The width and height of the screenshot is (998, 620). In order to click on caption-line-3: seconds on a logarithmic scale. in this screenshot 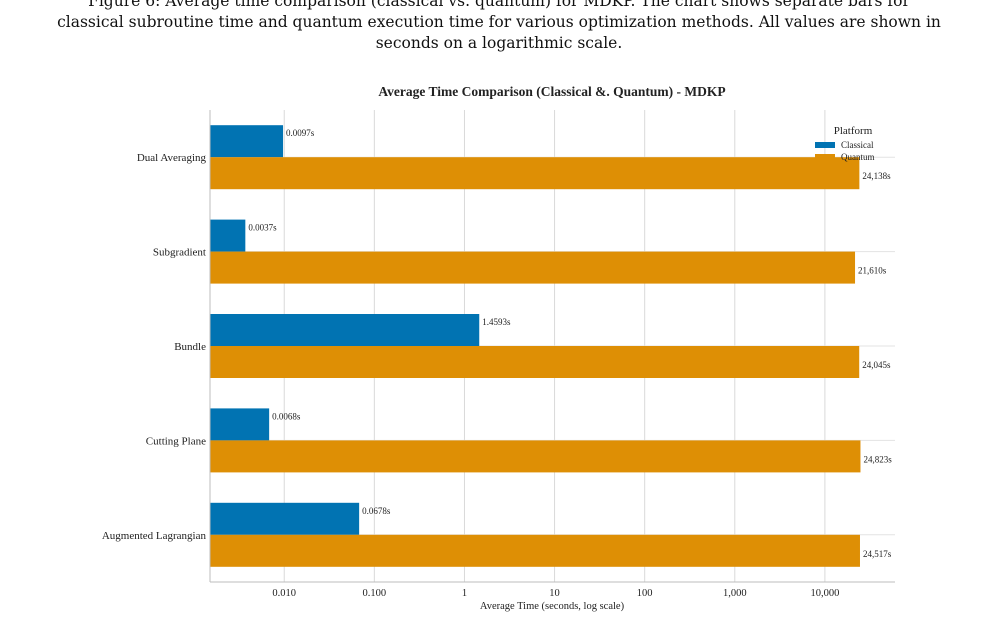, I will do `click(499, 43)`.